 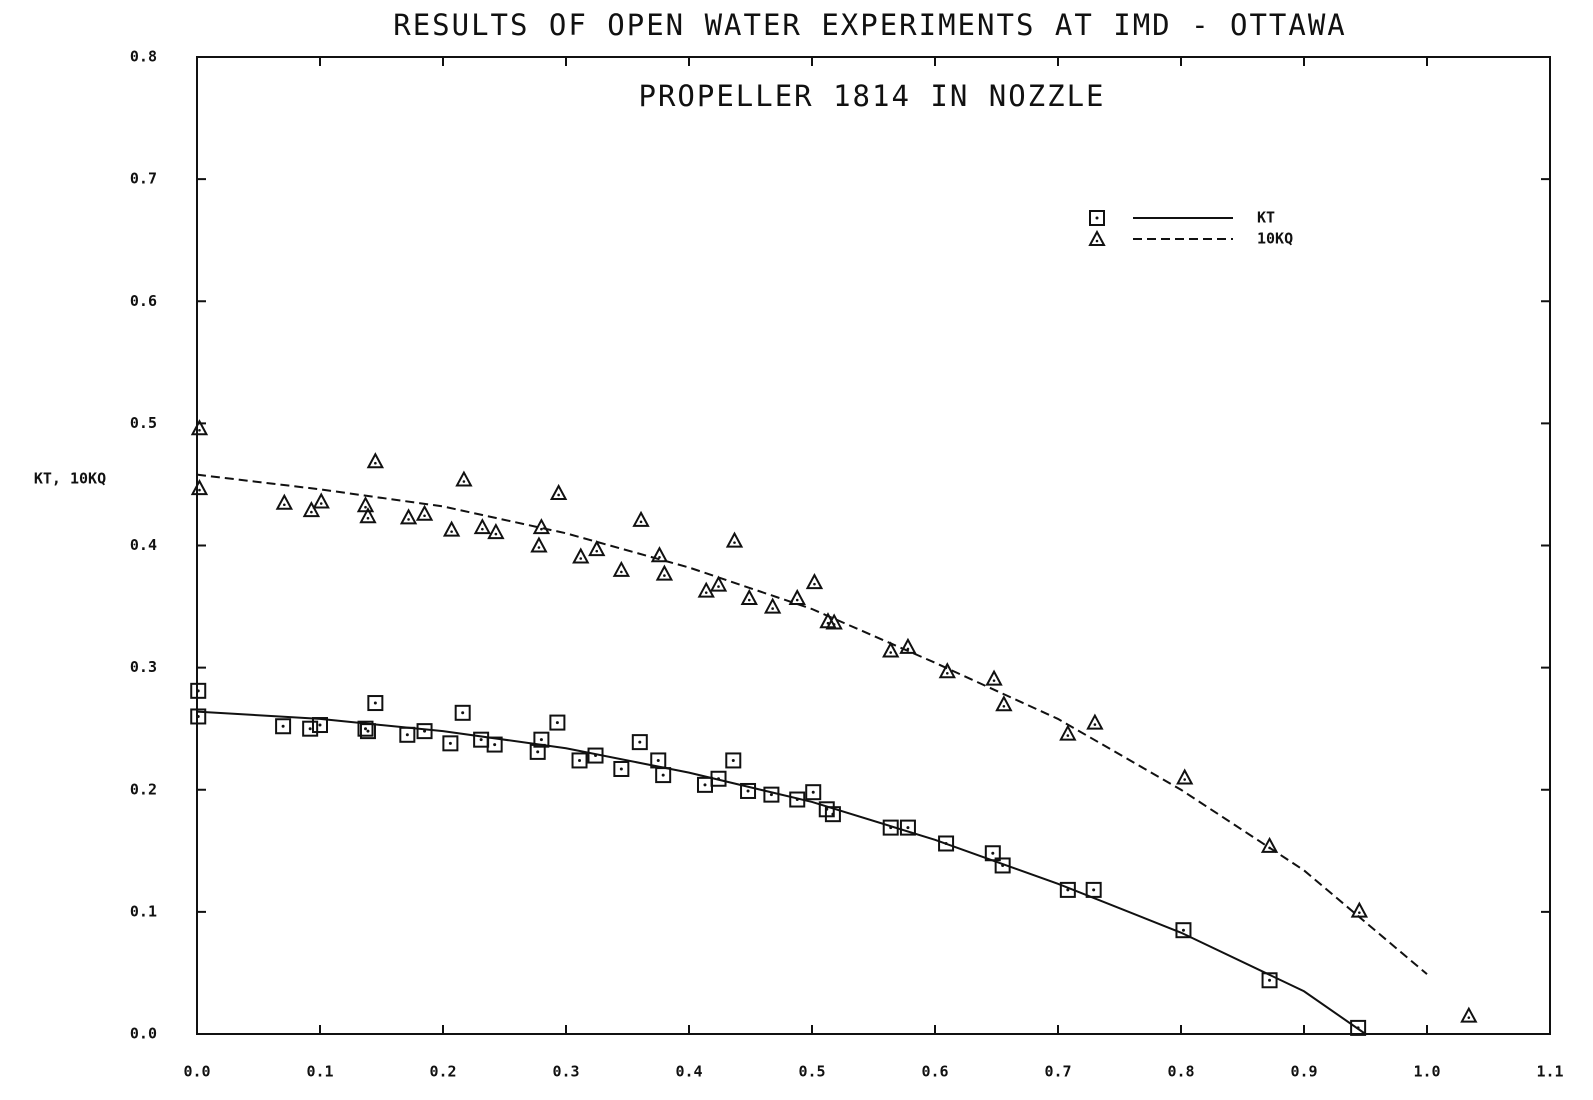 What do you see at coordinates (143, 667) in the screenshot?
I see `y-tick-label: 0.3` at bounding box center [143, 667].